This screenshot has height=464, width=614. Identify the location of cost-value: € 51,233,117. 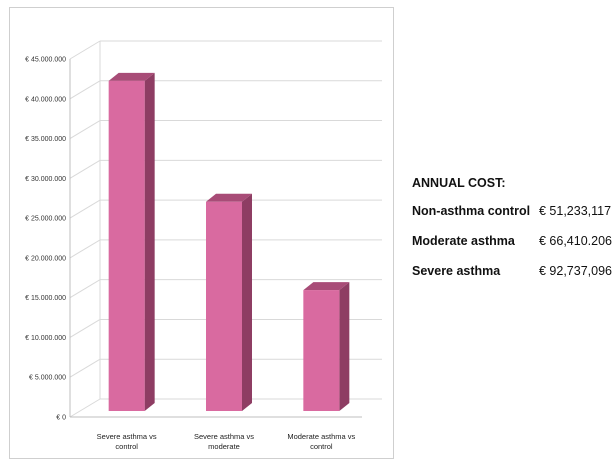
(575, 211).